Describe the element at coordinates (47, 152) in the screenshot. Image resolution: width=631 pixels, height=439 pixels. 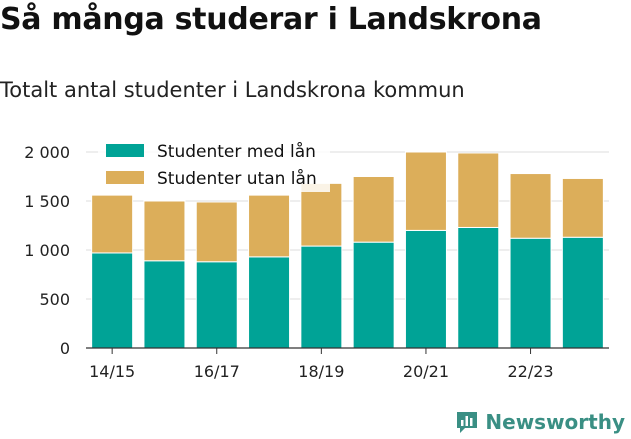
I see `y-tick-label: 2 000` at that location.